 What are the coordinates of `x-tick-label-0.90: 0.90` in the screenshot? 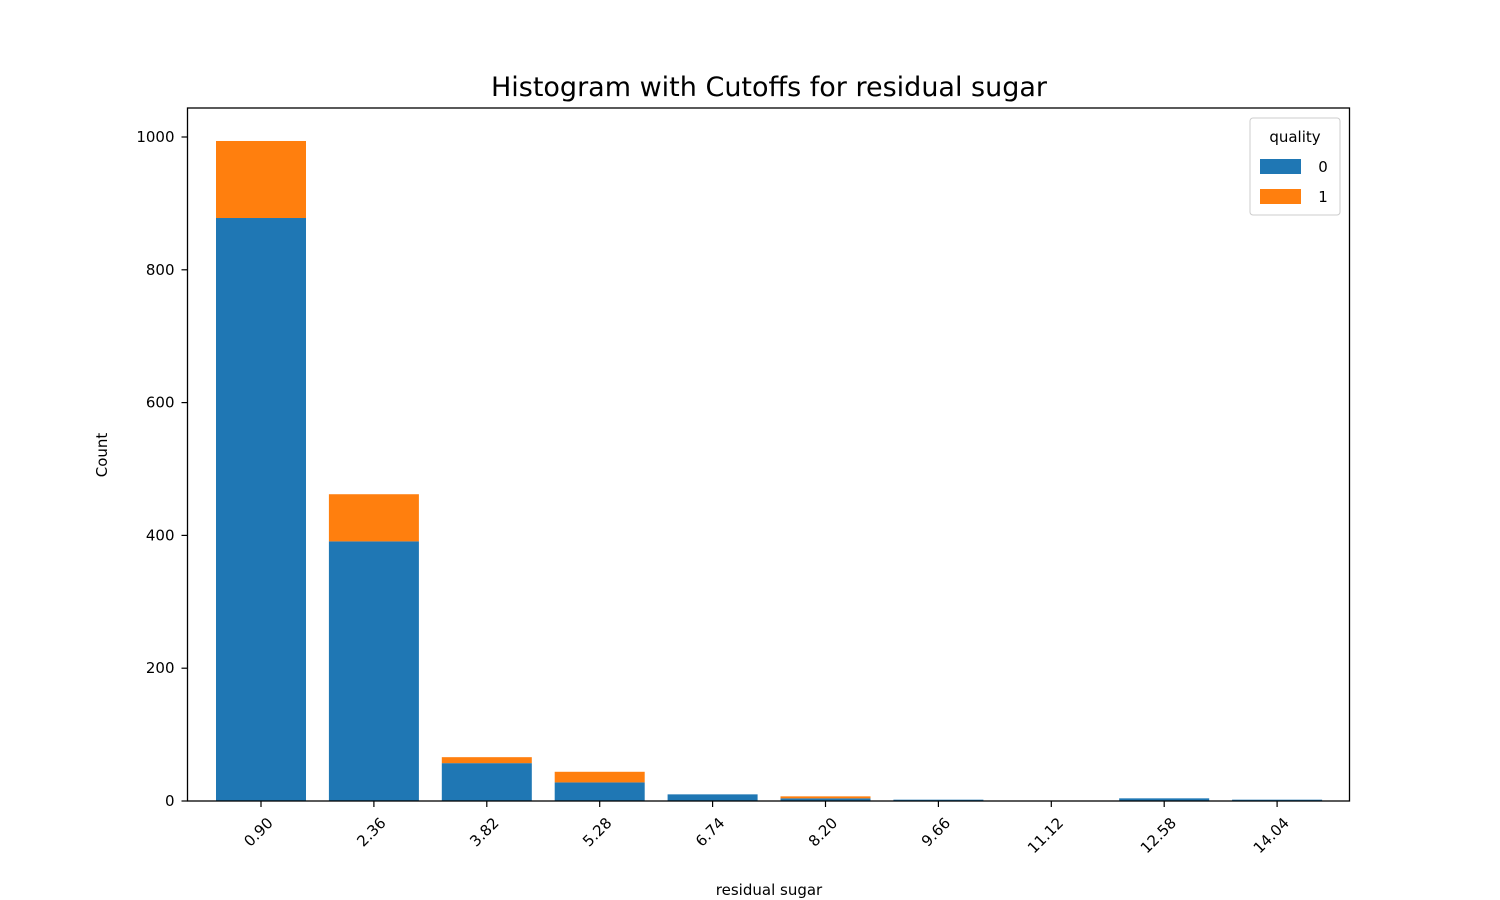 It's located at (258, 832).